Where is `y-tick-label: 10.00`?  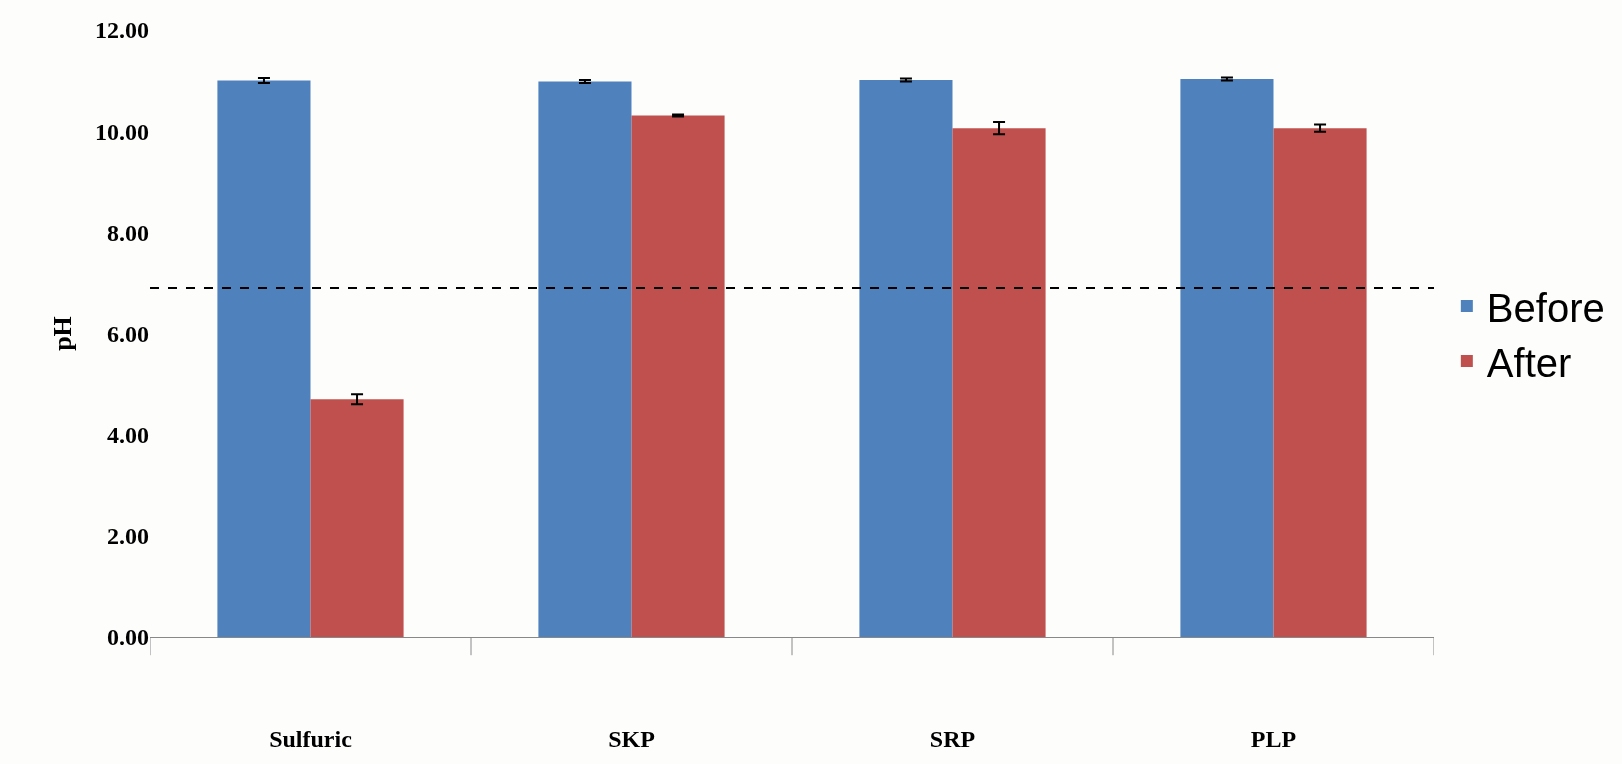
y-tick-label: 10.00 is located at coordinates (122, 131).